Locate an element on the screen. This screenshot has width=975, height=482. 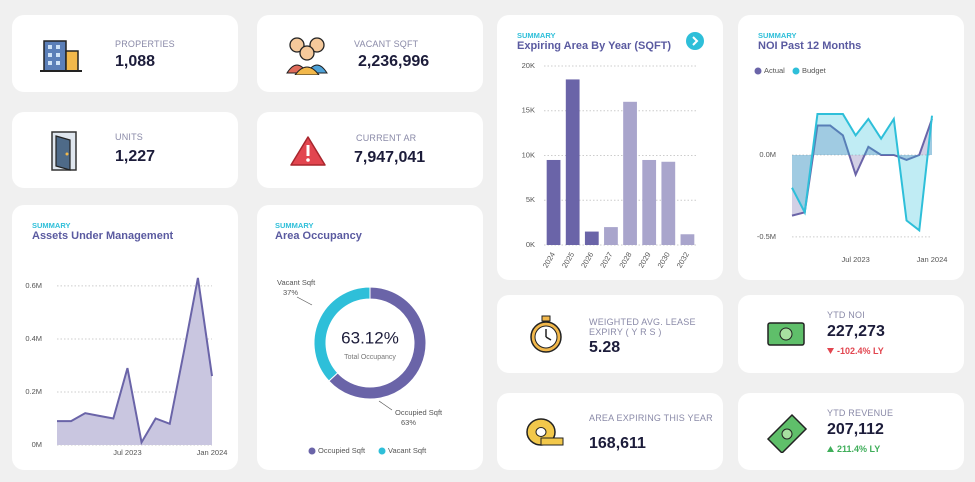
legend-label: Occupied Sqft is located at coordinates (342, 450).